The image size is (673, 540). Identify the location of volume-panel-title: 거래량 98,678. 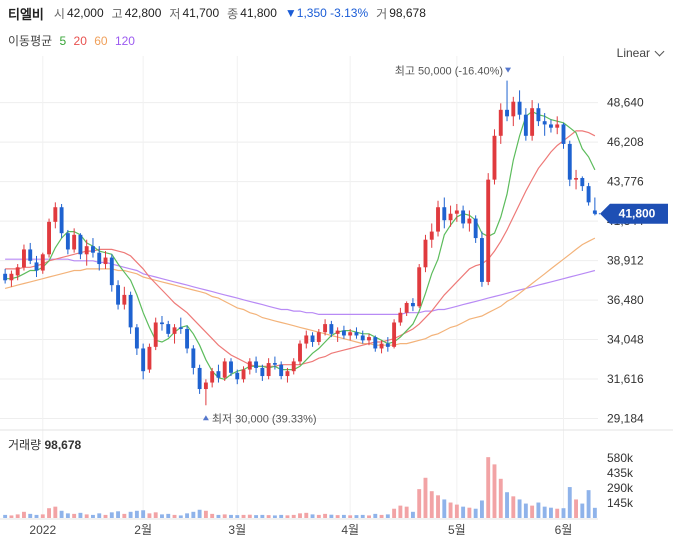
(44, 444).